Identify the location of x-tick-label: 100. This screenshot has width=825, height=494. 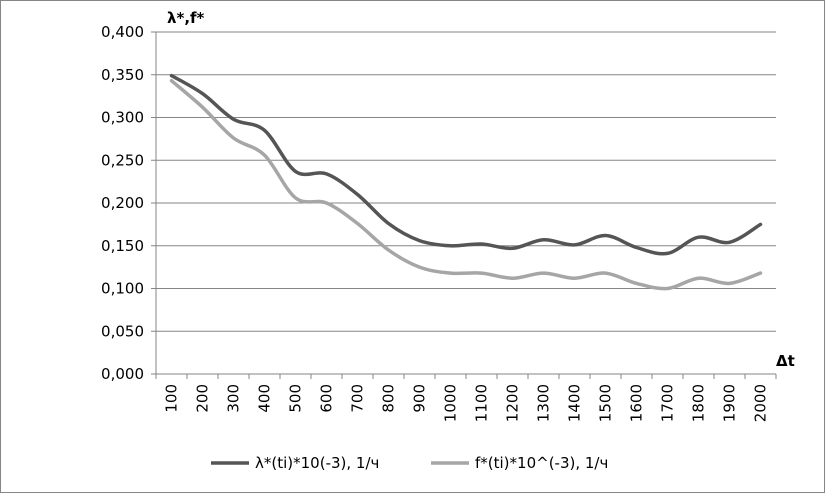
(172, 398).